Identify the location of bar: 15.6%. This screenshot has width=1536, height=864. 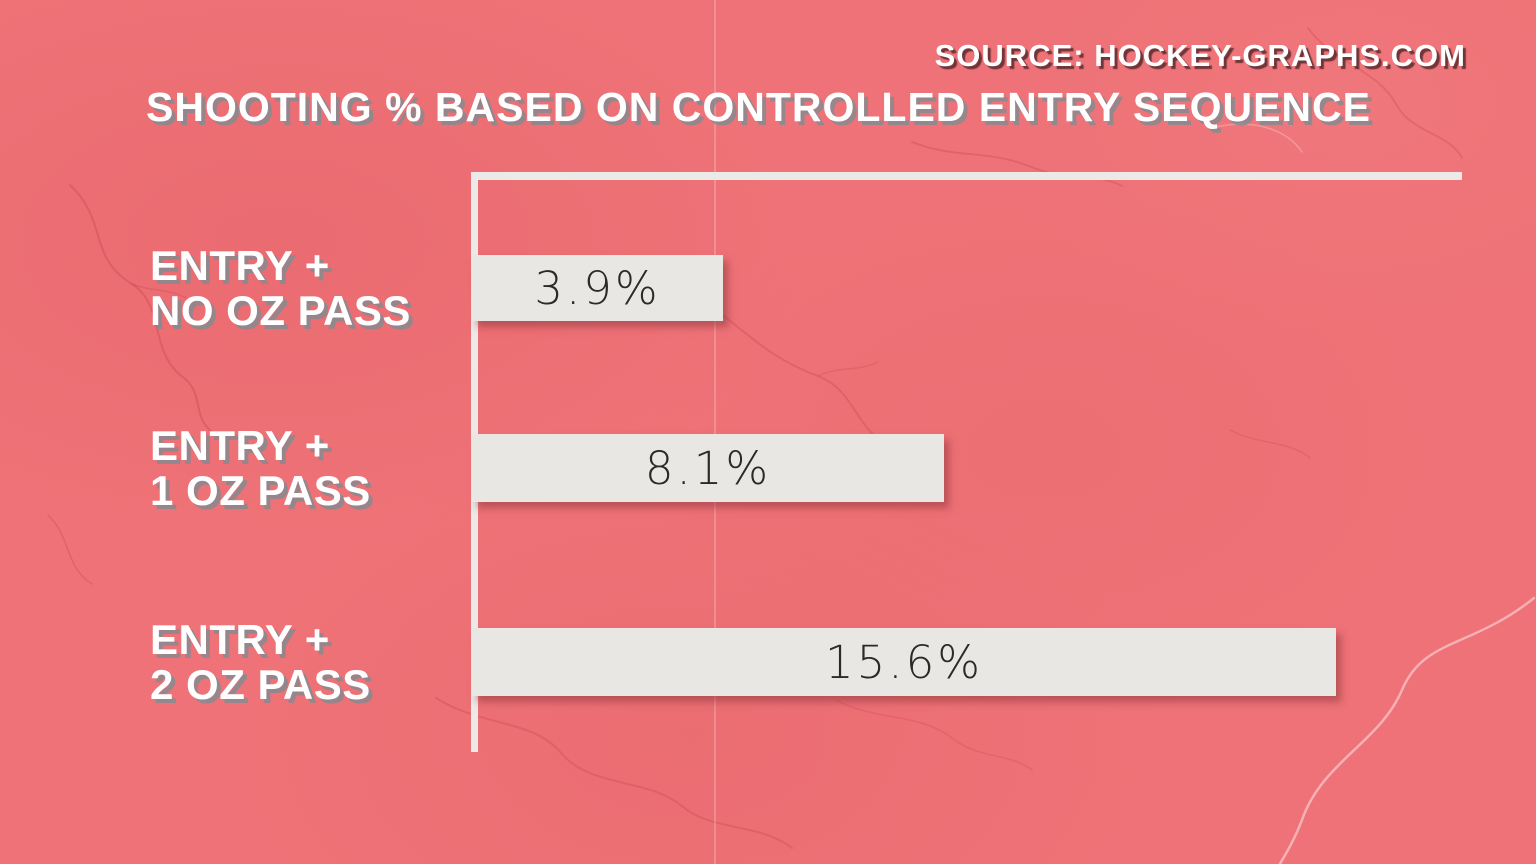
(904, 662).